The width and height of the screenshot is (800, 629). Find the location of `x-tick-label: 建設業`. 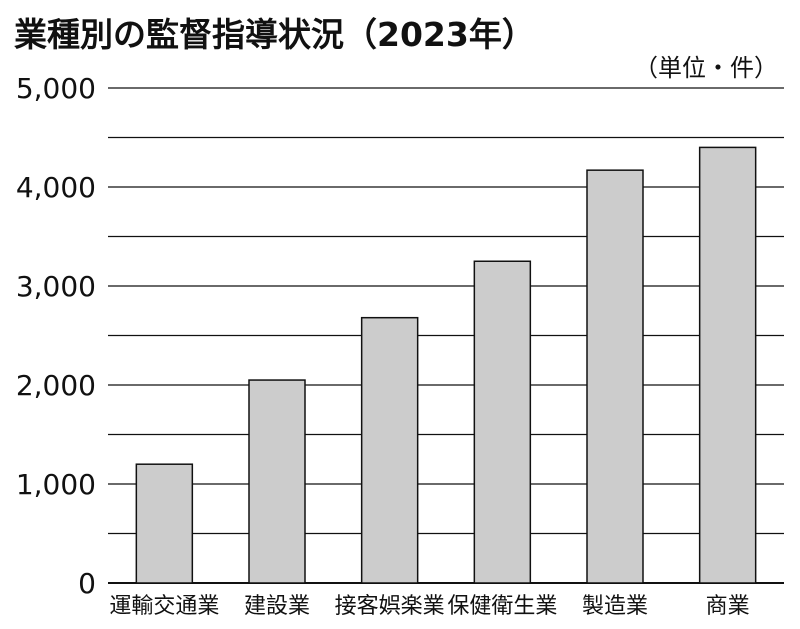

x-tick-label: 建設業 is located at coordinates (277, 606).